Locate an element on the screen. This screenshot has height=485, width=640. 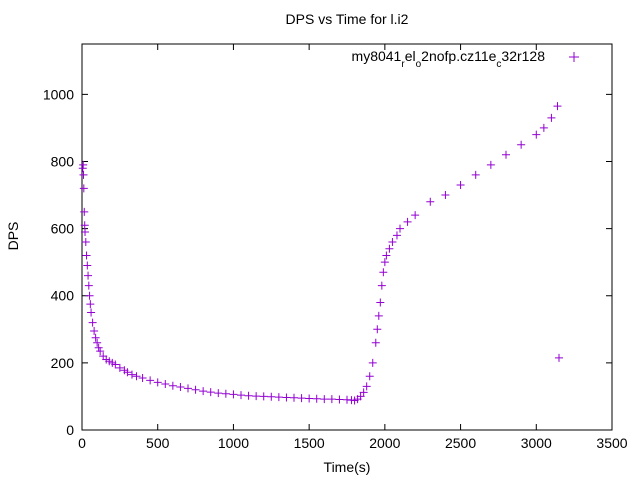
x-tick-label: 500 is located at coordinates (158, 443).